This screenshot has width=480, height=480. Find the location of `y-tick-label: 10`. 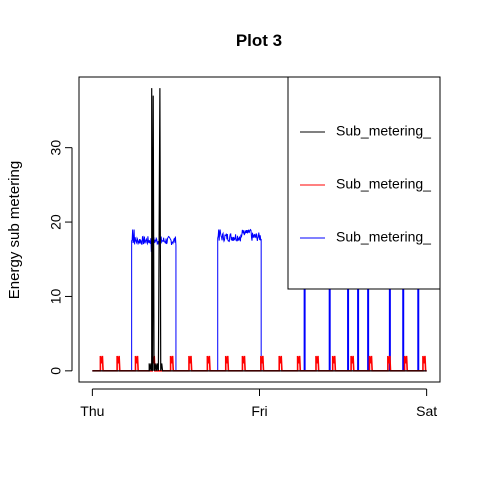

y-tick-label: 10 is located at coordinates (56, 296).